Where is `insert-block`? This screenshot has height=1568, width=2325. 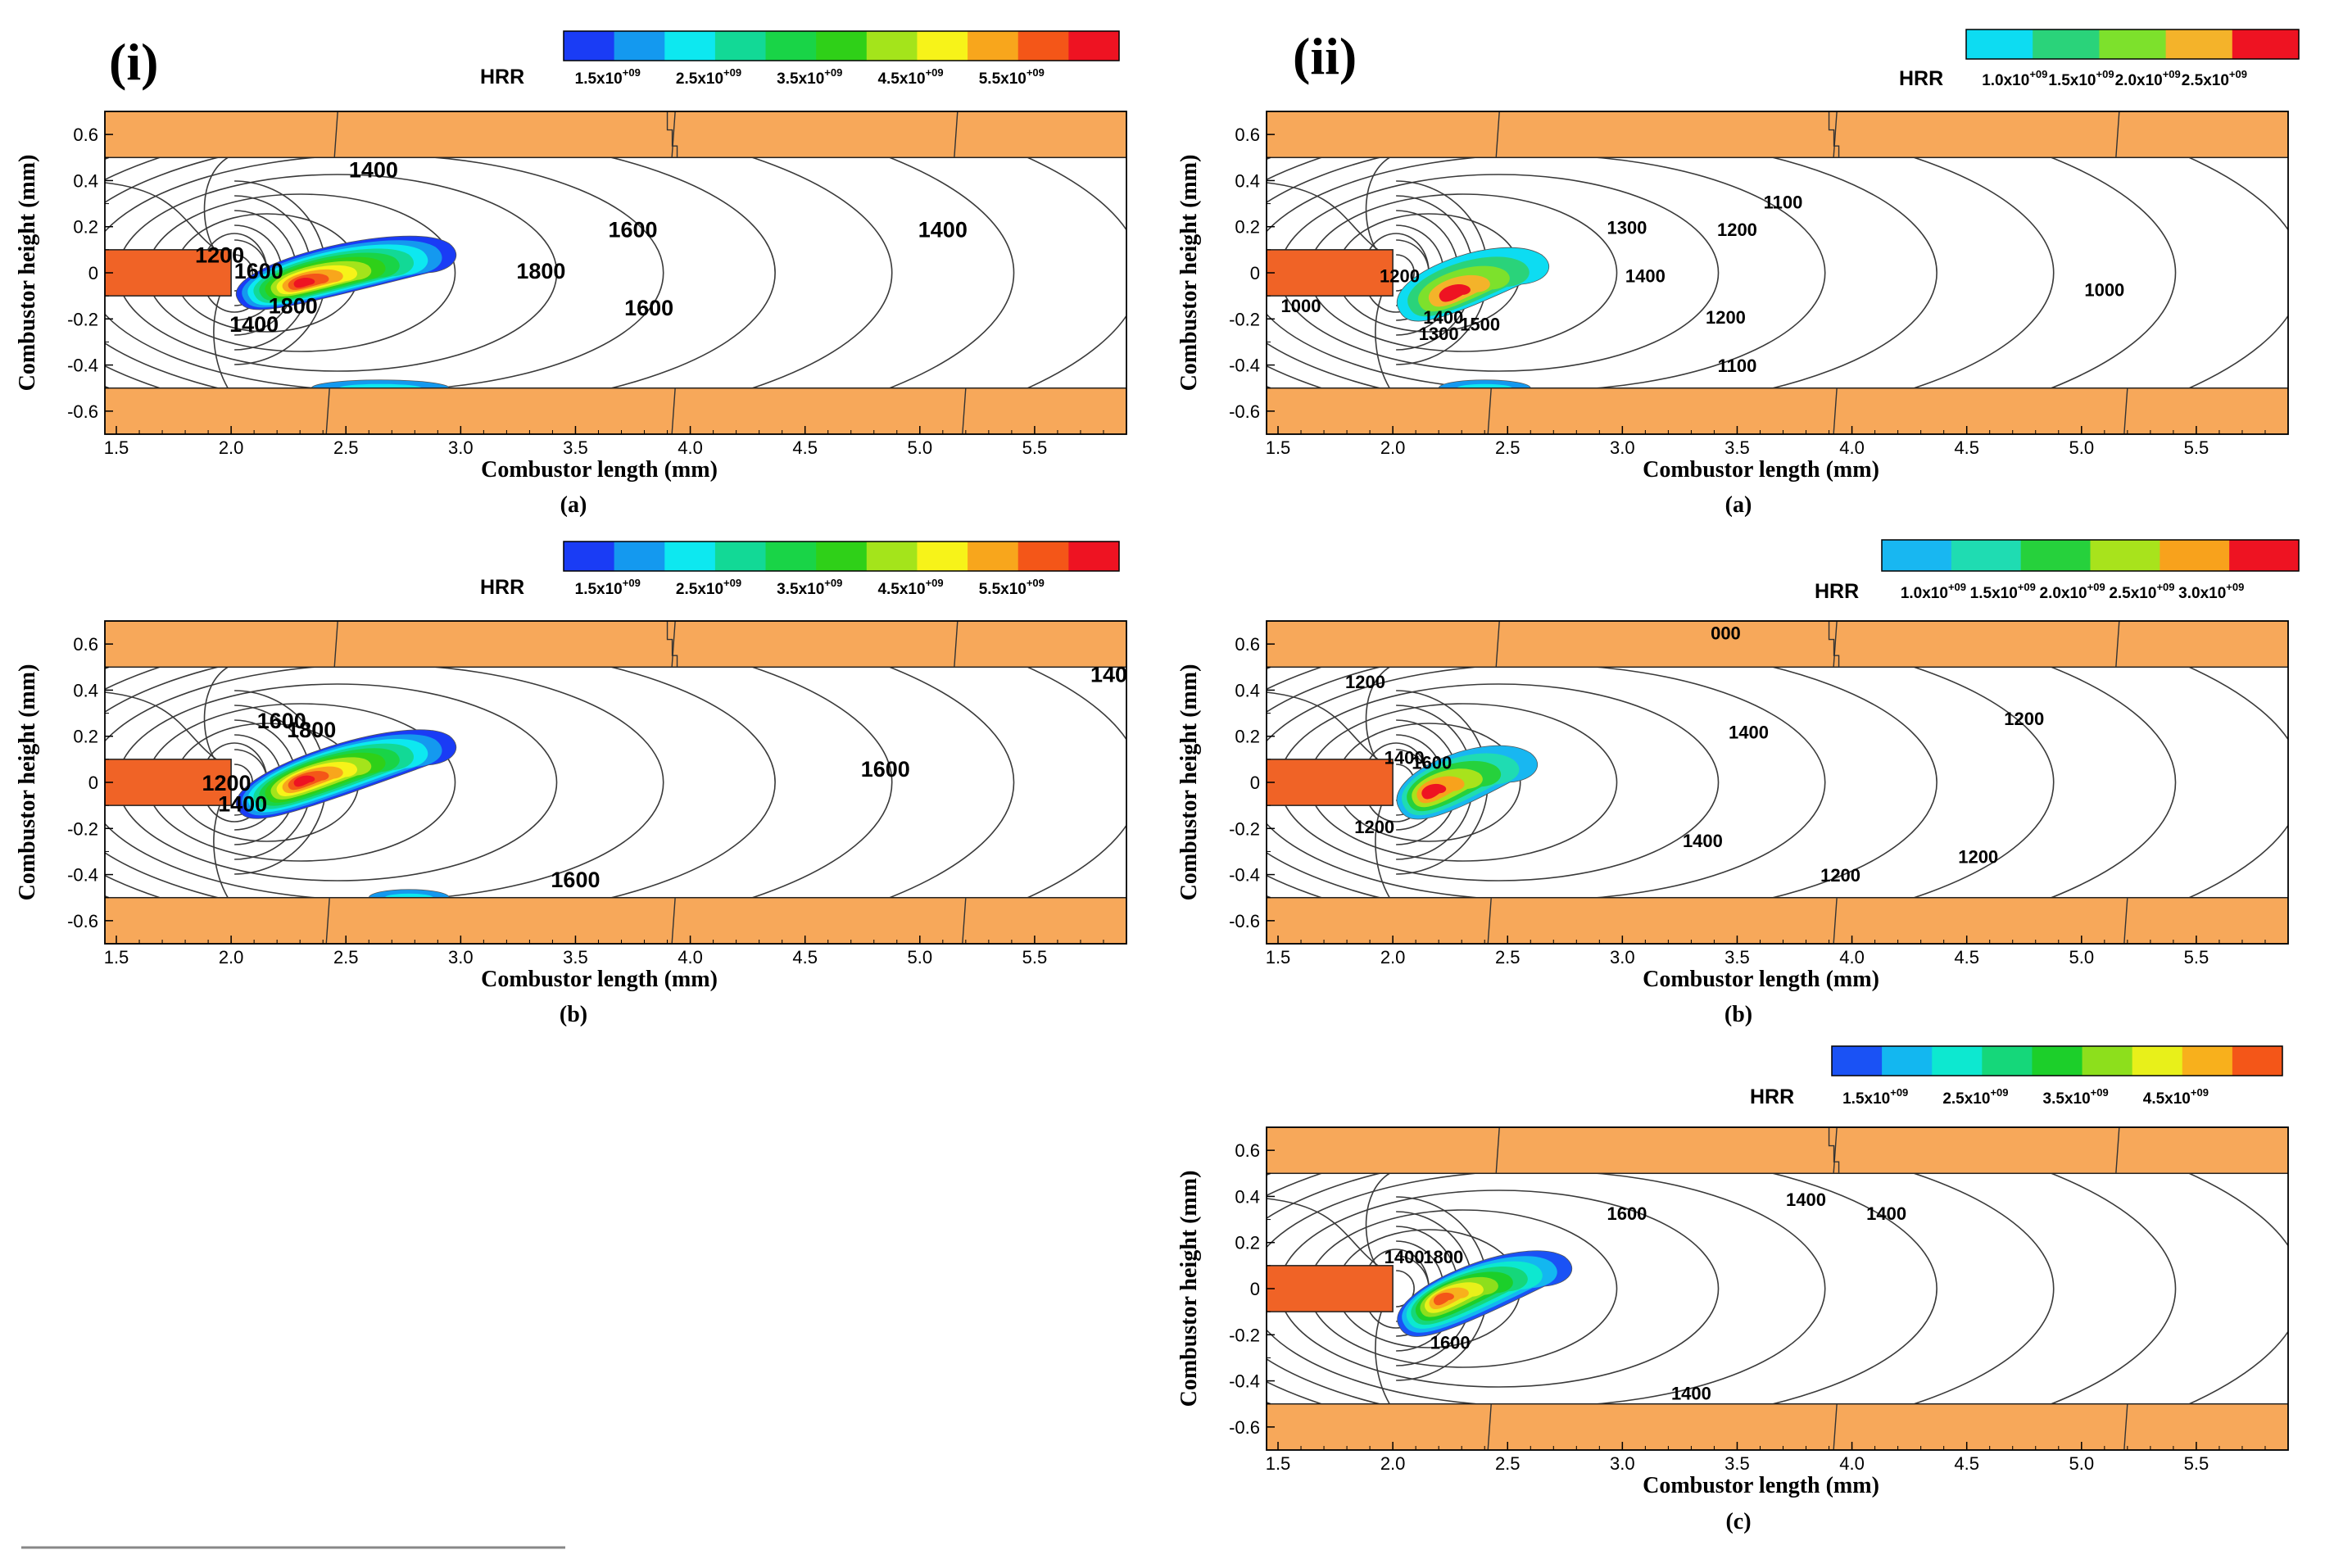
insert-block is located at coordinates (168, 273).